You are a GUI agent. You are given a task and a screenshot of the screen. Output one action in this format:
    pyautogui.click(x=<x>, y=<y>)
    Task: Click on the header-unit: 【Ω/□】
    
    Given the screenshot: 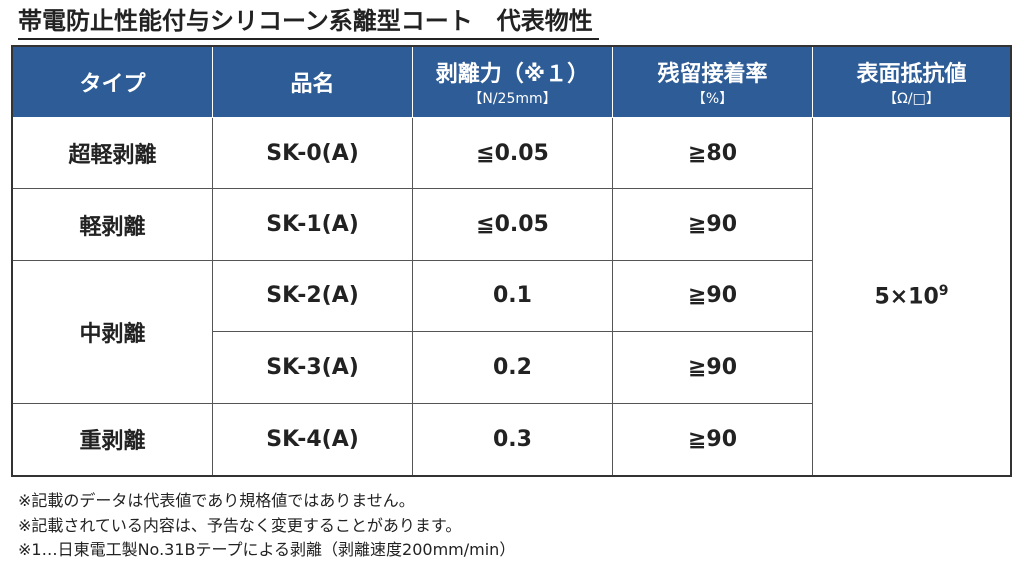 What is the action you would take?
    pyautogui.click(x=911, y=99)
    